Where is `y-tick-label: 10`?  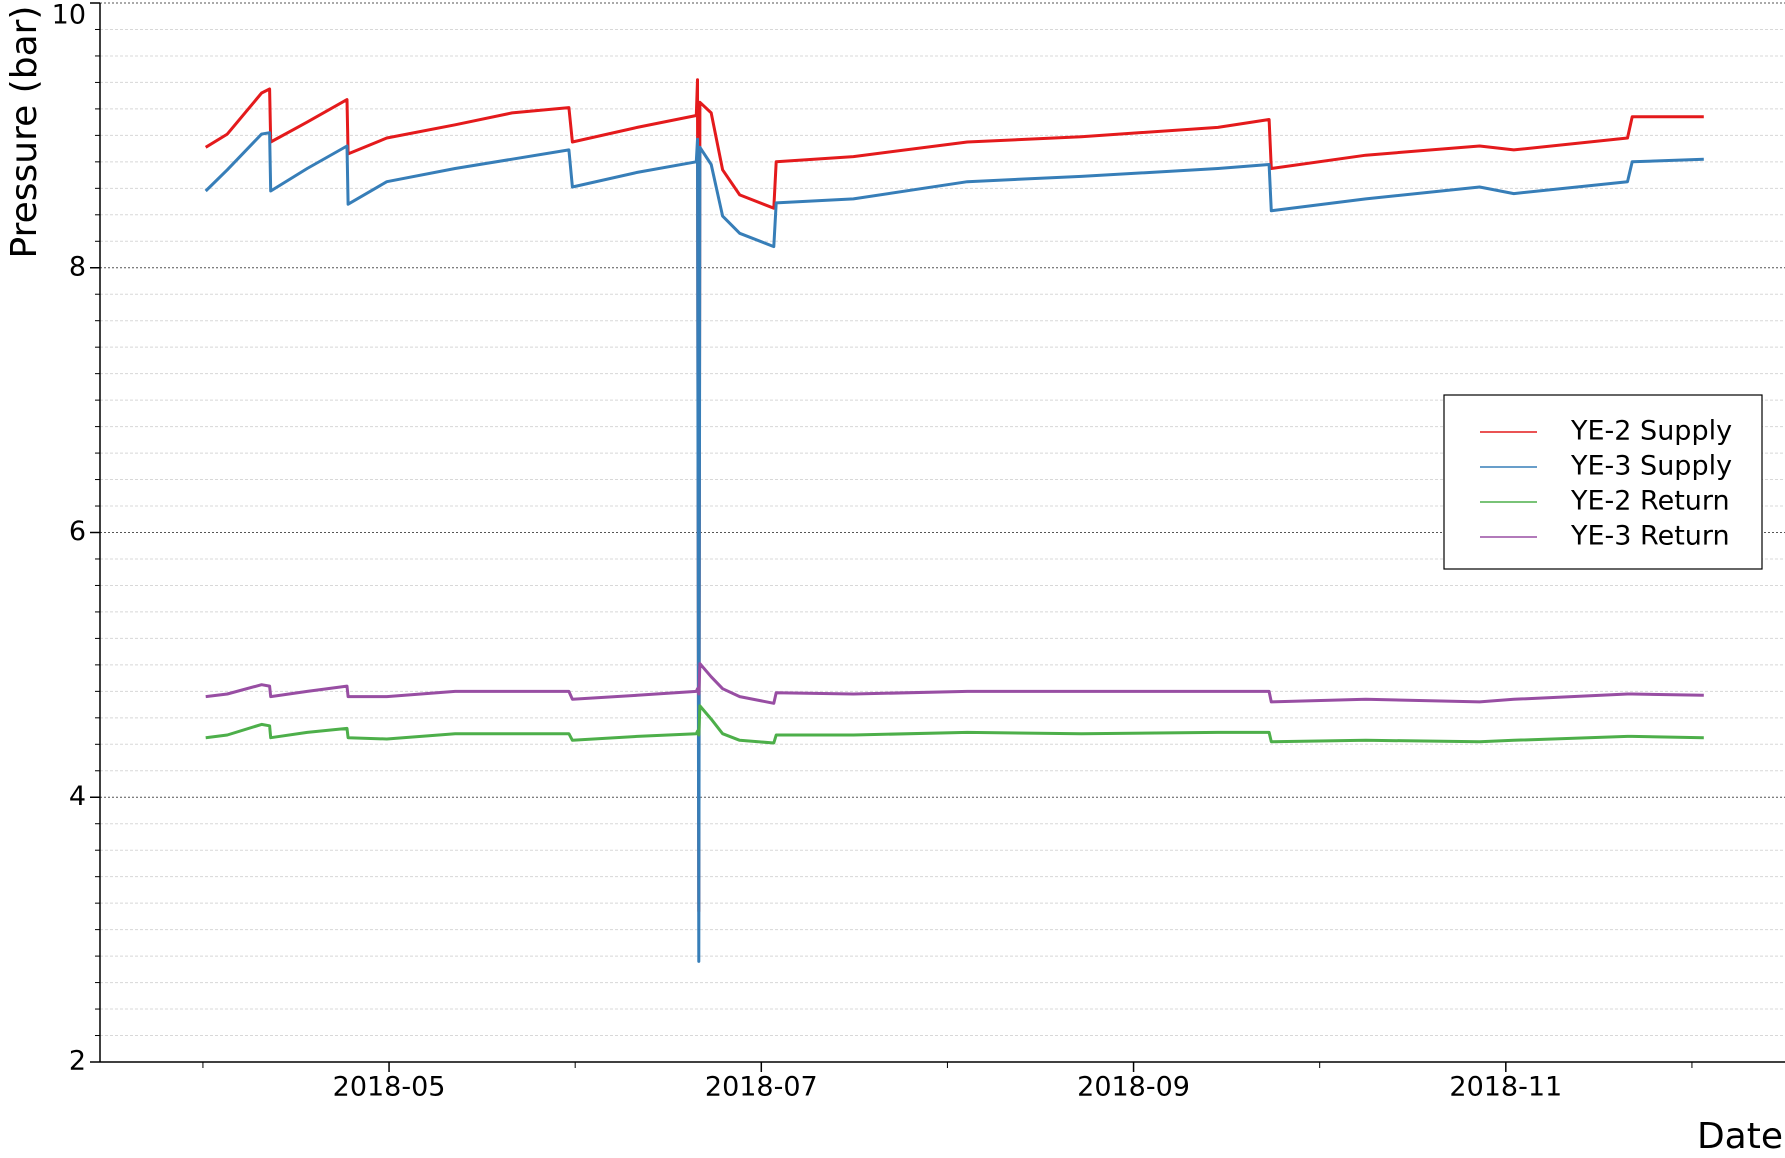
y-tick-label: 10 is located at coordinates (69, 15).